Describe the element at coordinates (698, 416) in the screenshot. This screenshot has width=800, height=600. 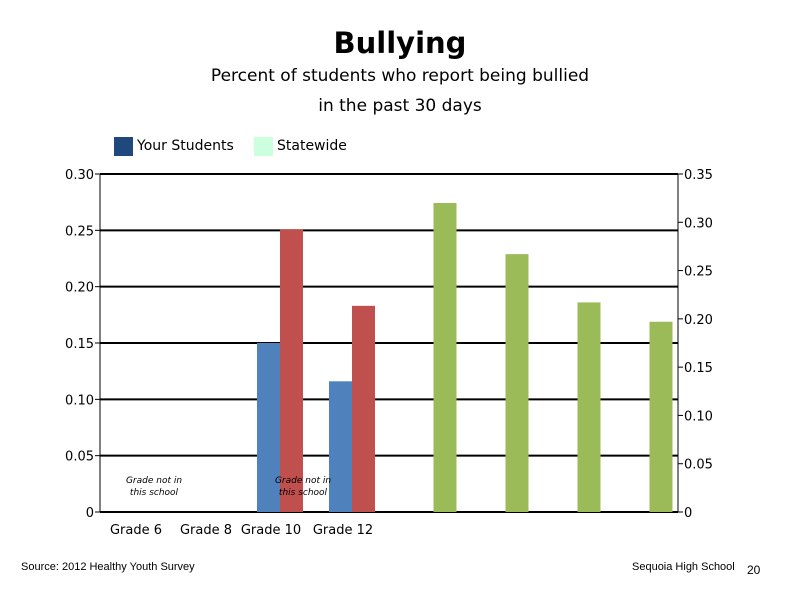
I see `y-right-tick-label: 0.10` at that location.